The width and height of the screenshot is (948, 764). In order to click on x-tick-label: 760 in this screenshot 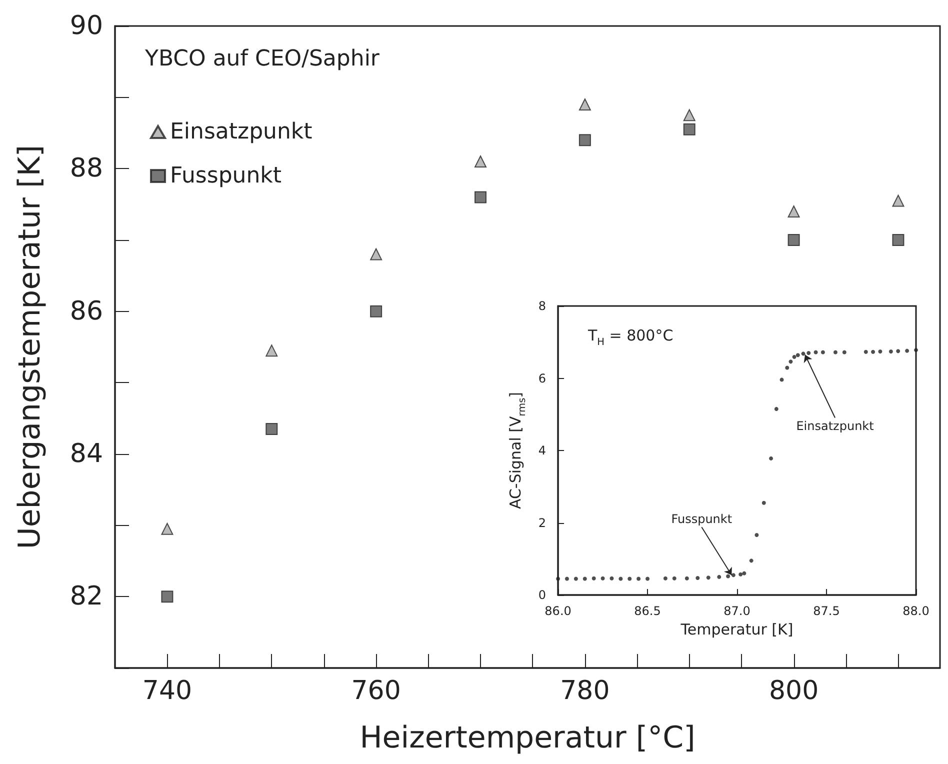, I will do `click(376, 691)`.